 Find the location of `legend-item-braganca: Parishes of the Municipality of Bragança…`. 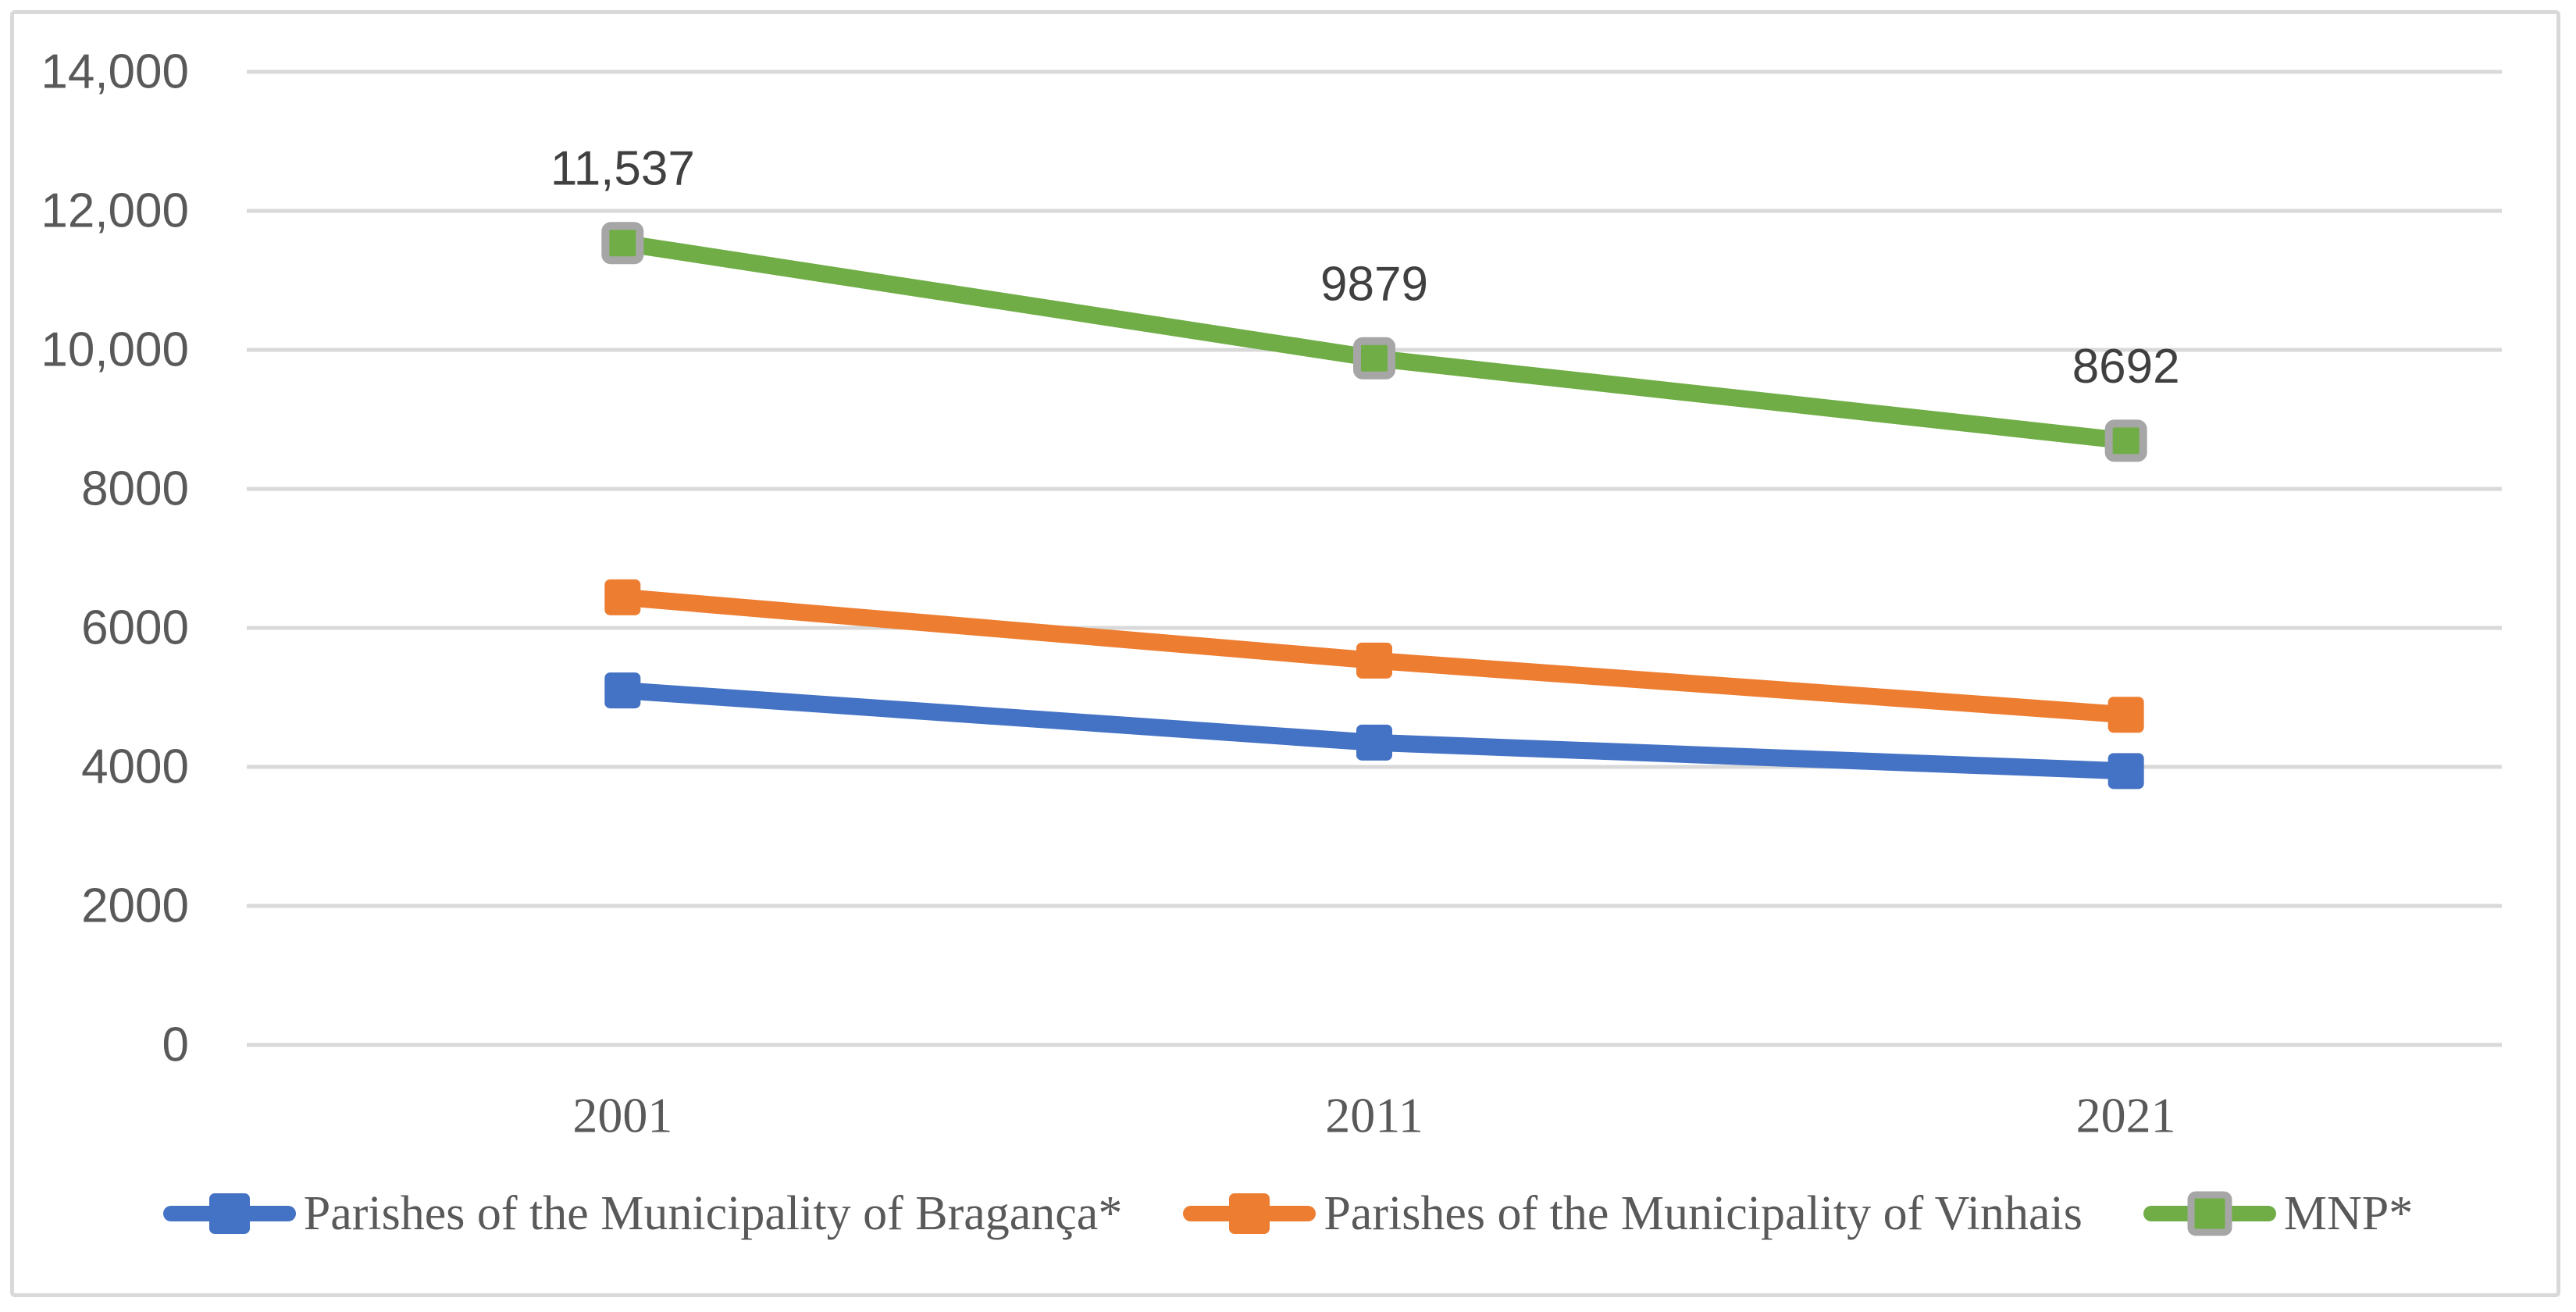

legend-item-braganca: Parishes of the Municipality of Bragança… is located at coordinates (642, 1213).